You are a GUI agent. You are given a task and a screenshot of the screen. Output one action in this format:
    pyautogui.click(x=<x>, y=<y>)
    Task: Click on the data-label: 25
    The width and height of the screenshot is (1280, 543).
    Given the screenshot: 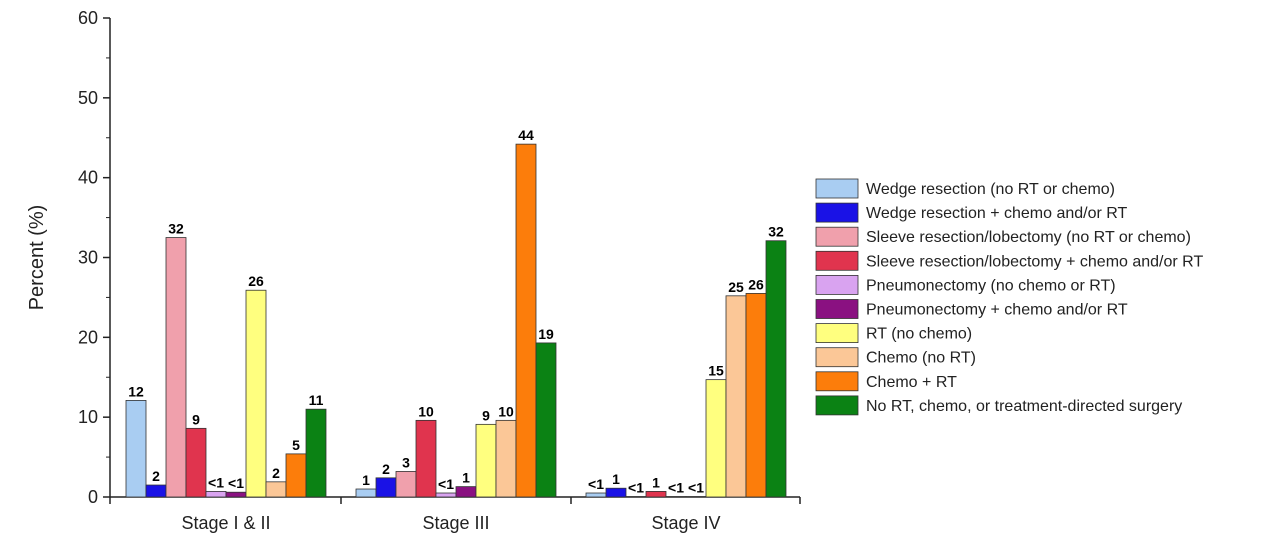 What is the action you would take?
    pyautogui.click(x=736, y=287)
    